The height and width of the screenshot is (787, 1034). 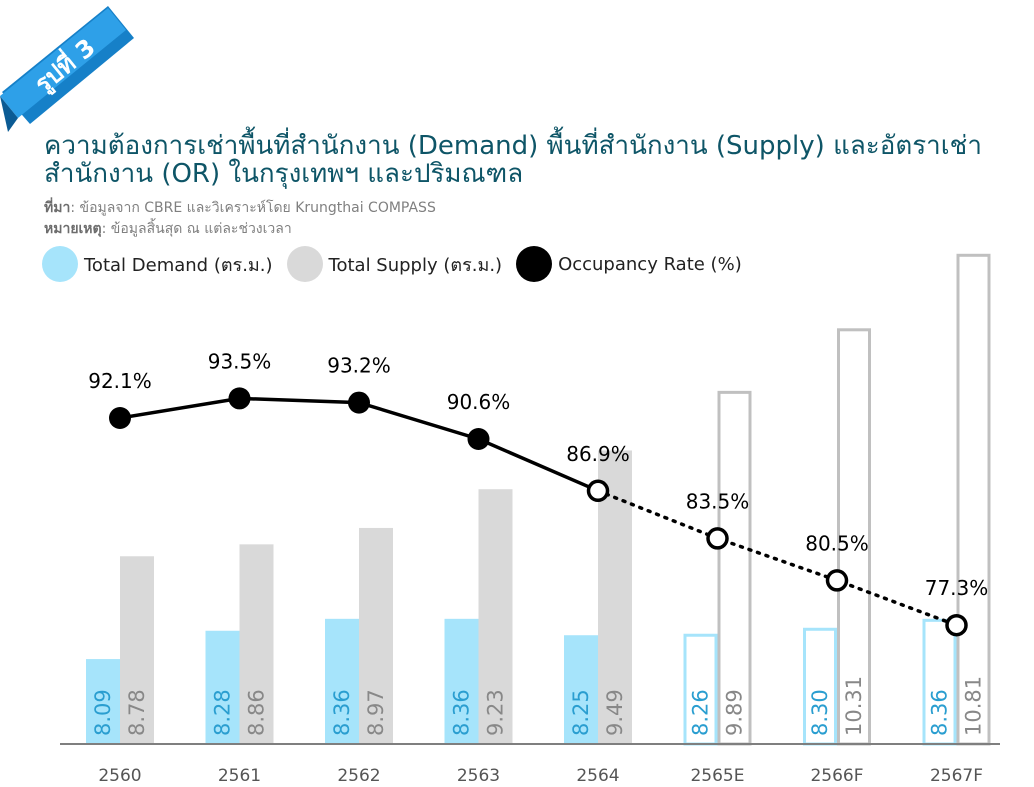 What do you see at coordinates (240, 361) in the screenshot?
I see `occupancy-value-label: 93.5%` at bounding box center [240, 361].